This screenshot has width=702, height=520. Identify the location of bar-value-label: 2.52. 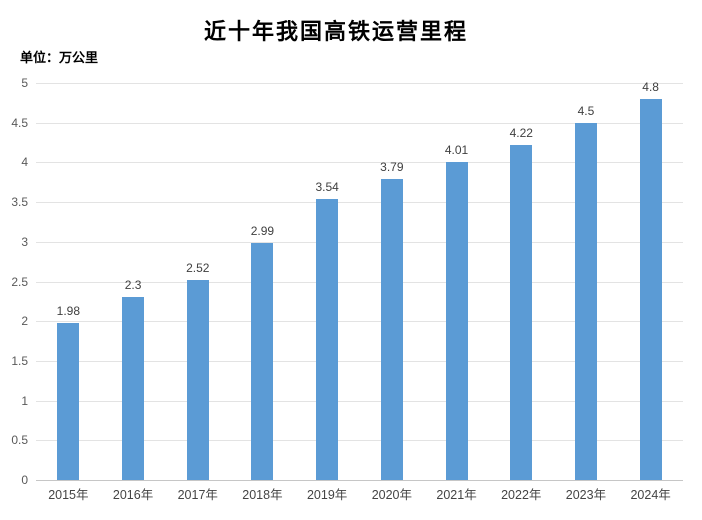
(198, 267).